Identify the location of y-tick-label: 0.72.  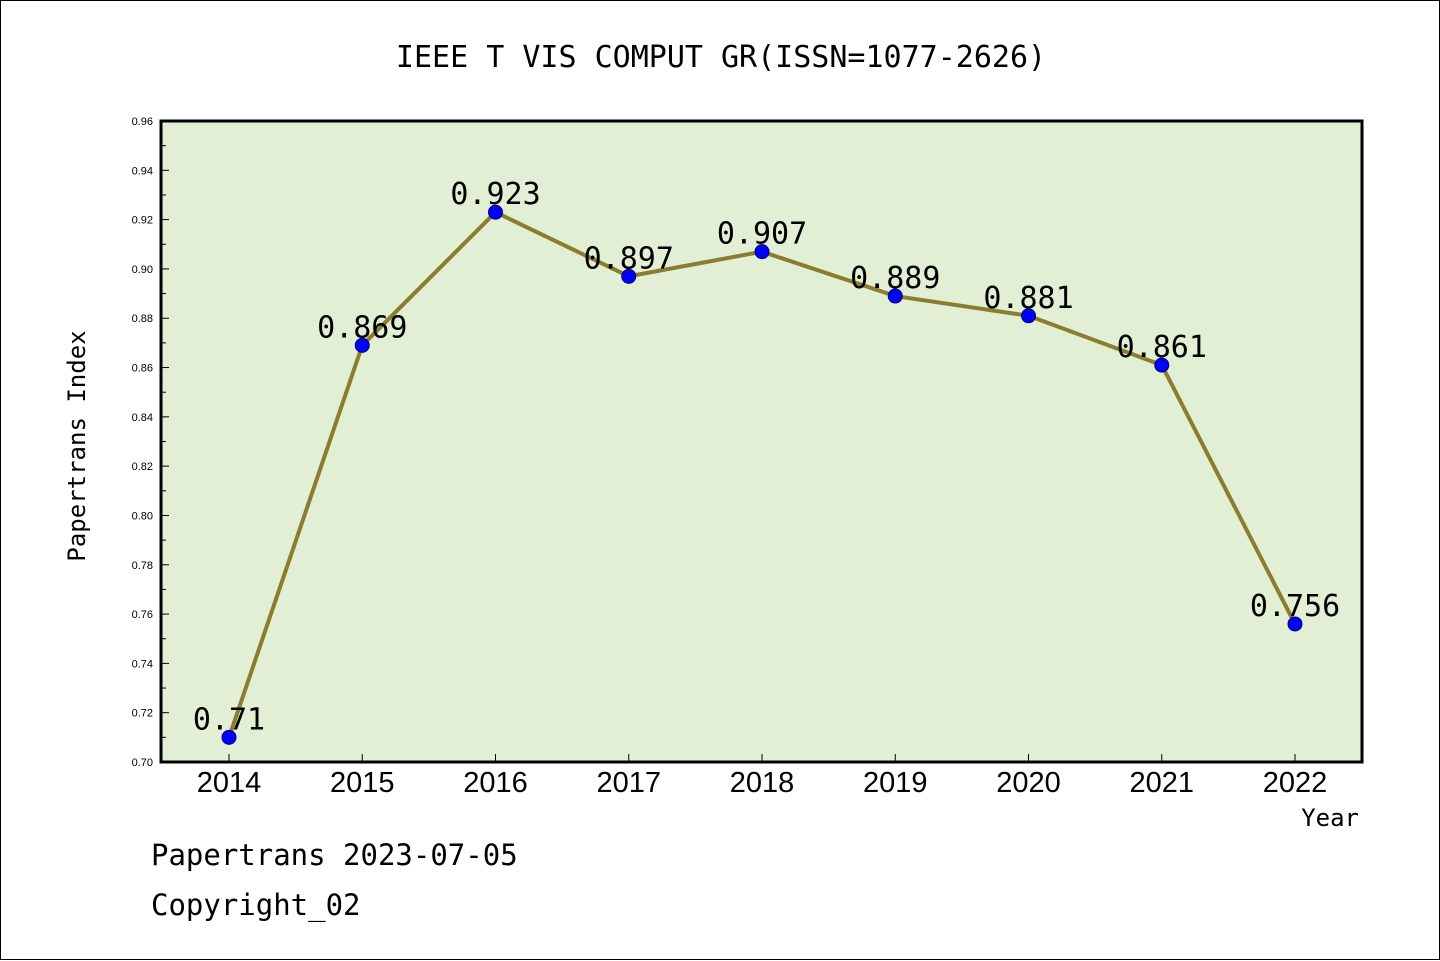
(142, 714).